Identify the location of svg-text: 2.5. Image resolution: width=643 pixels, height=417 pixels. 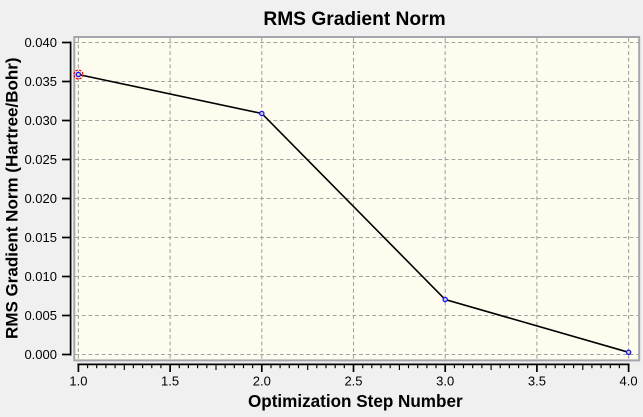
(353, 381).